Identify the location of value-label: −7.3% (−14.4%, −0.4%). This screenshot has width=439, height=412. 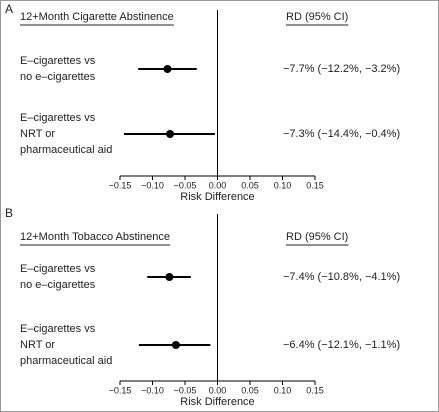
(341, 134).